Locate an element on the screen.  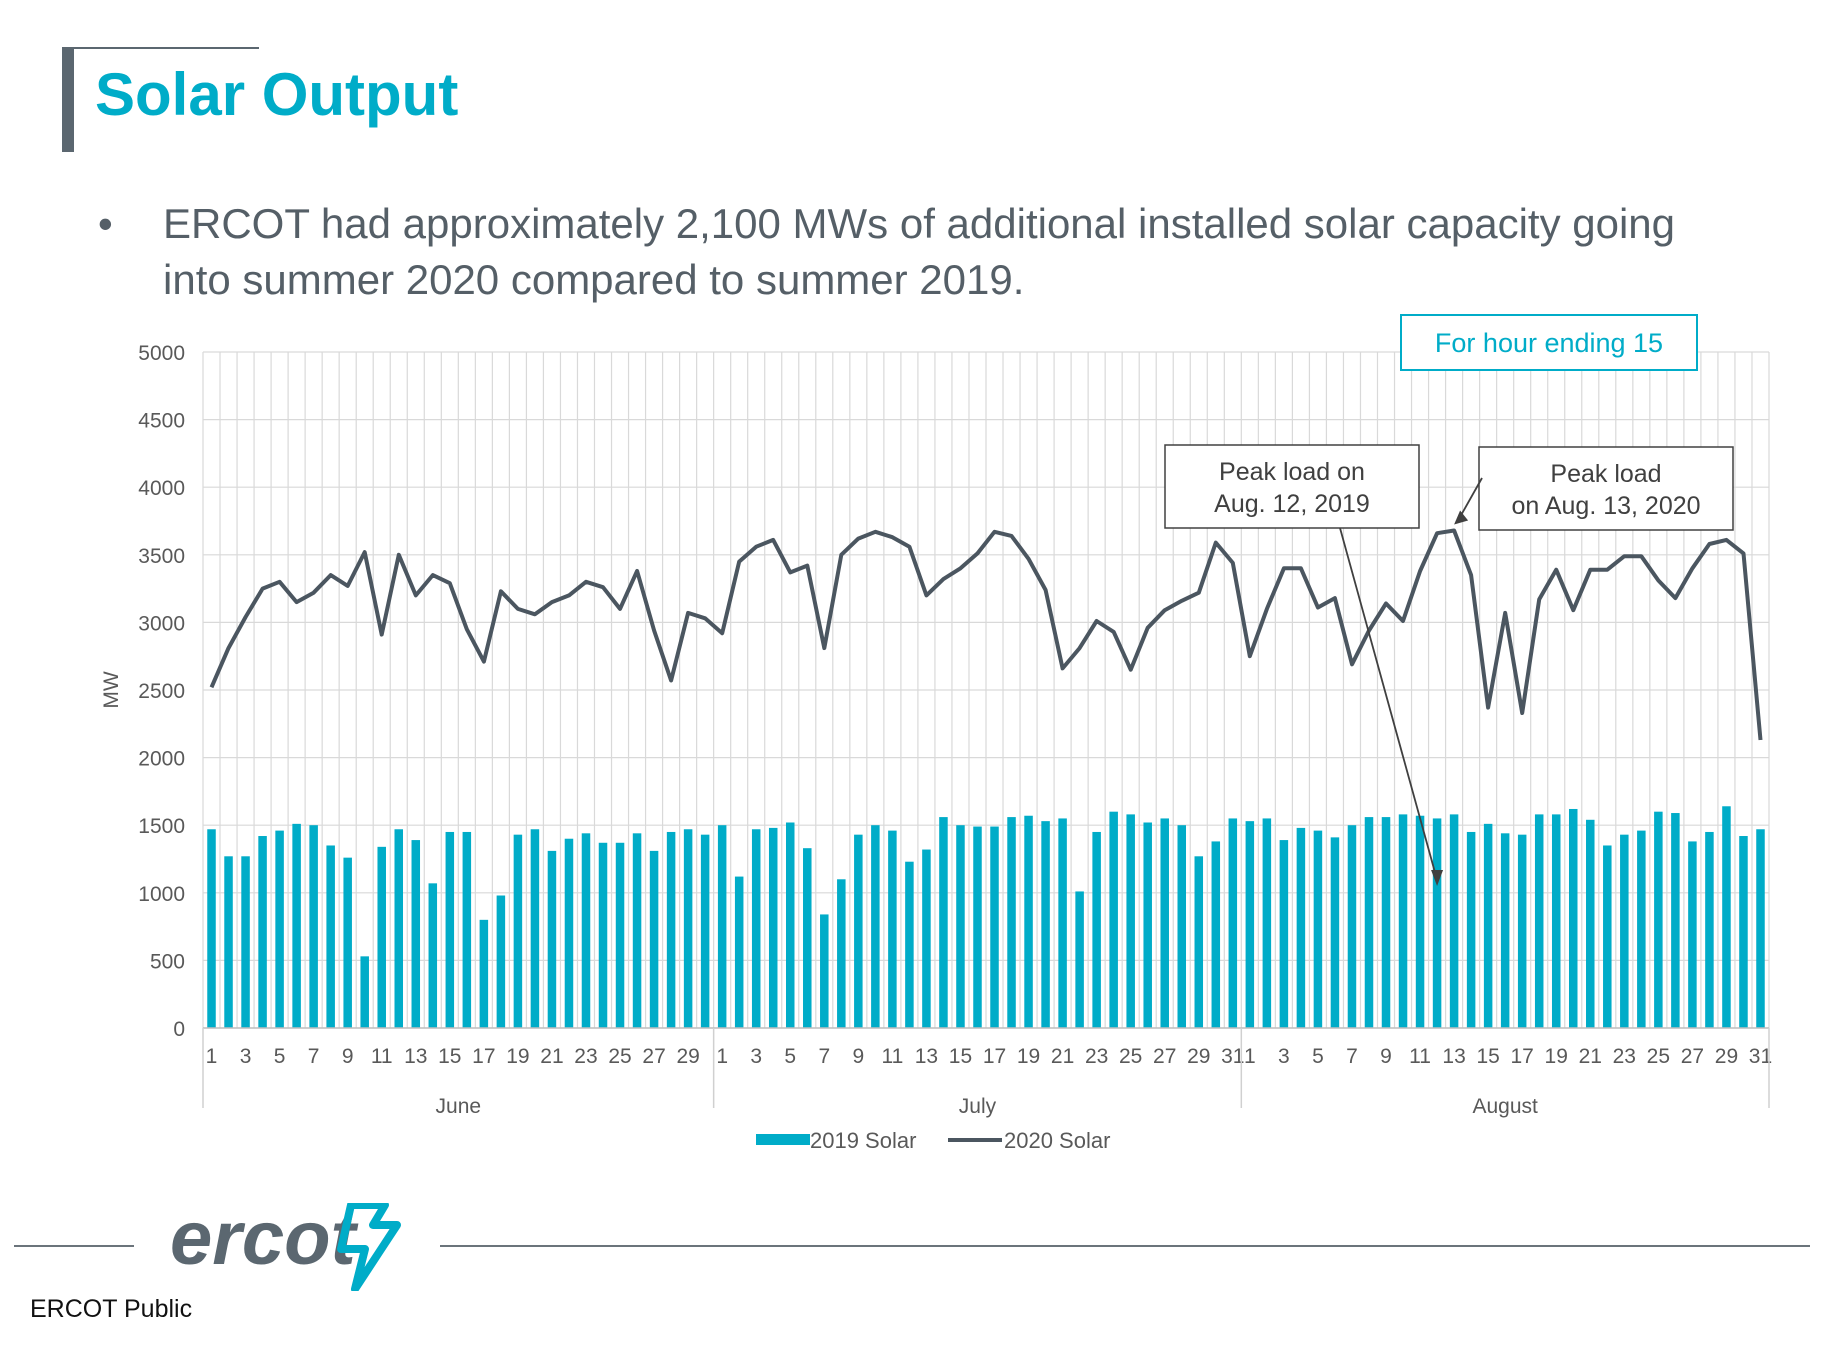
footer-rule-left is located at coordinates (74, 1246).